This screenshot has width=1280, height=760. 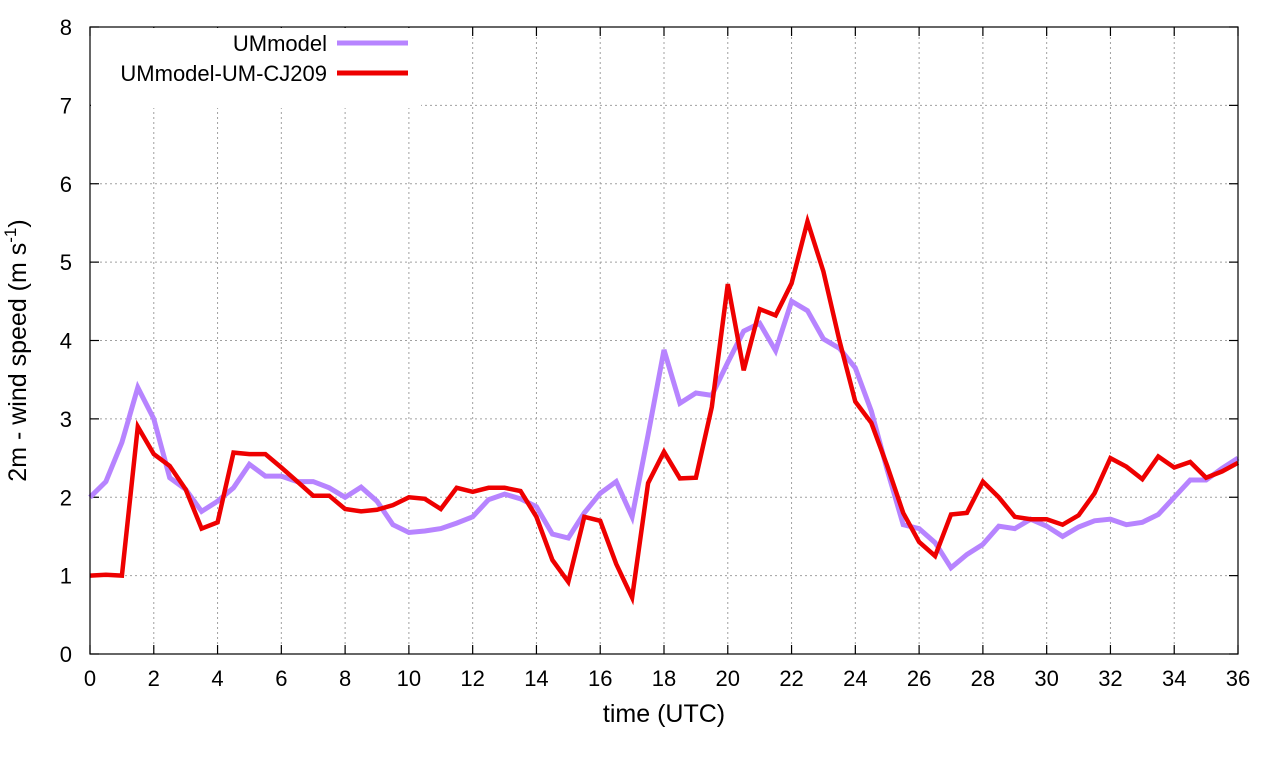 What do you see at coordinates (66, 497) in the screenshot?
I see `y-tick-label: 2` at bounding box center [66, 497].